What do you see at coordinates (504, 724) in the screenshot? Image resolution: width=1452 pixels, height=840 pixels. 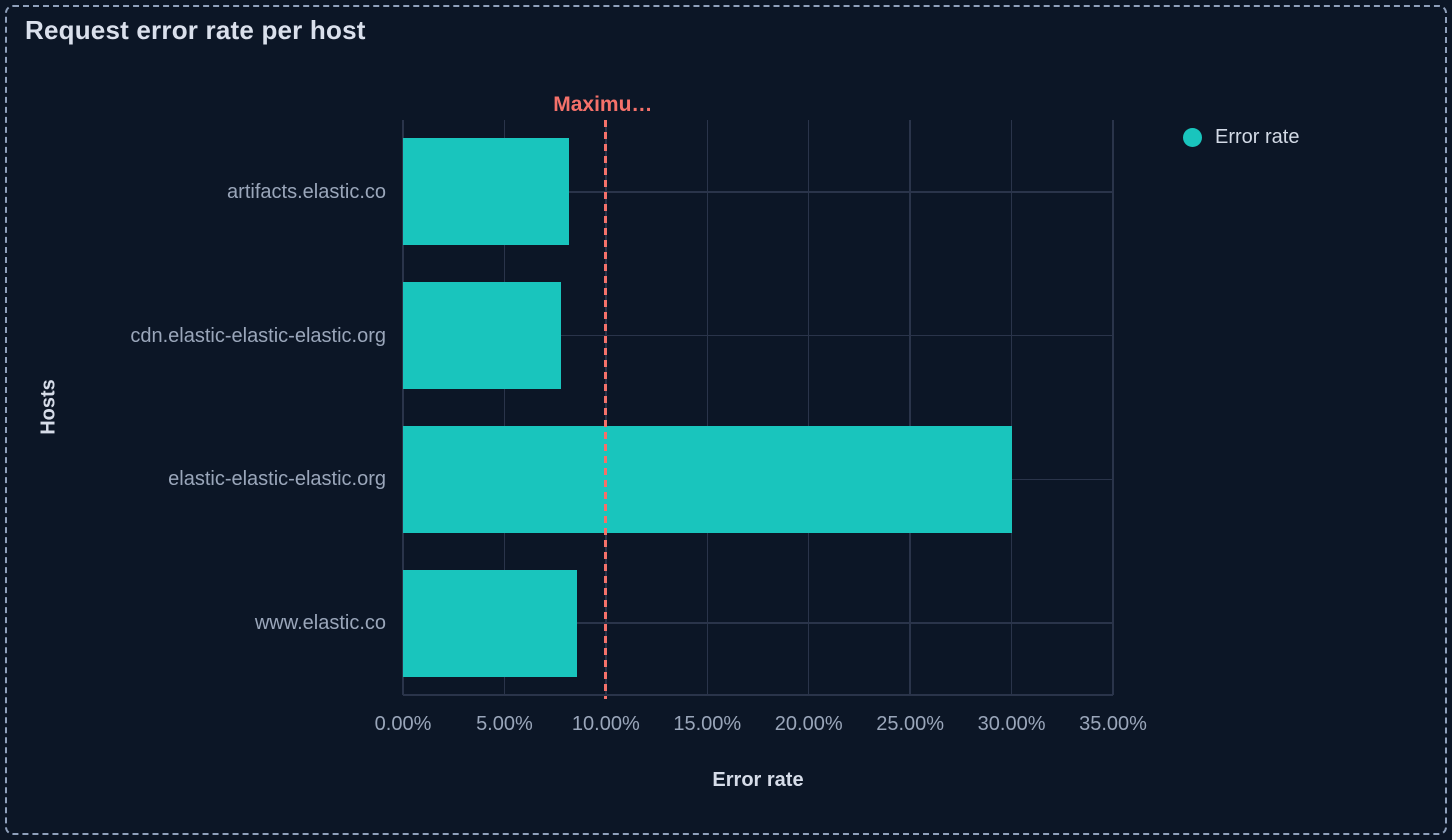 I see `x-axis-tick-label: 5.00%` at bounding box center [504, 724].